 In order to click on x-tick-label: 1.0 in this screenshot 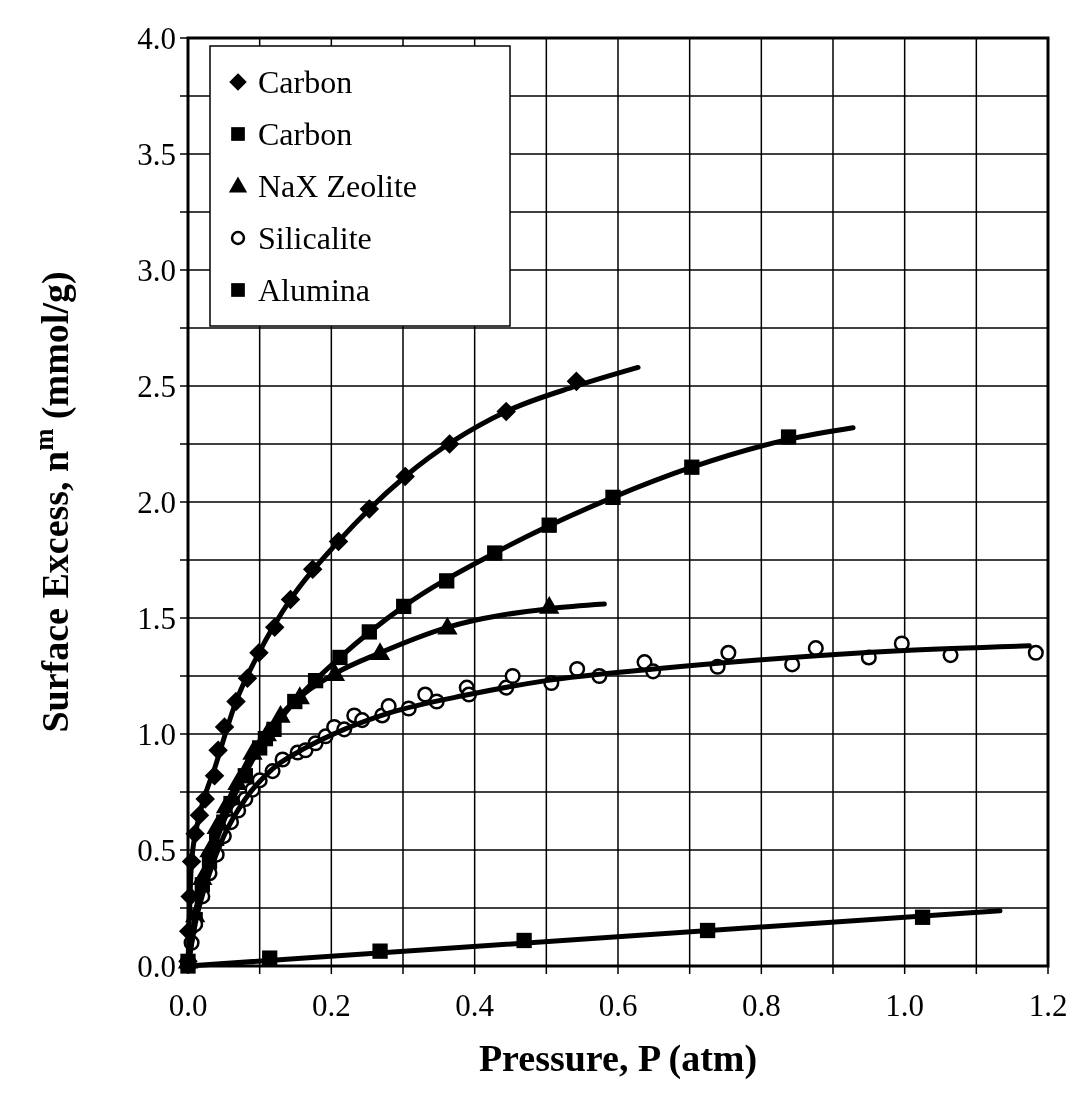, I will do `click(905, 1005)`.